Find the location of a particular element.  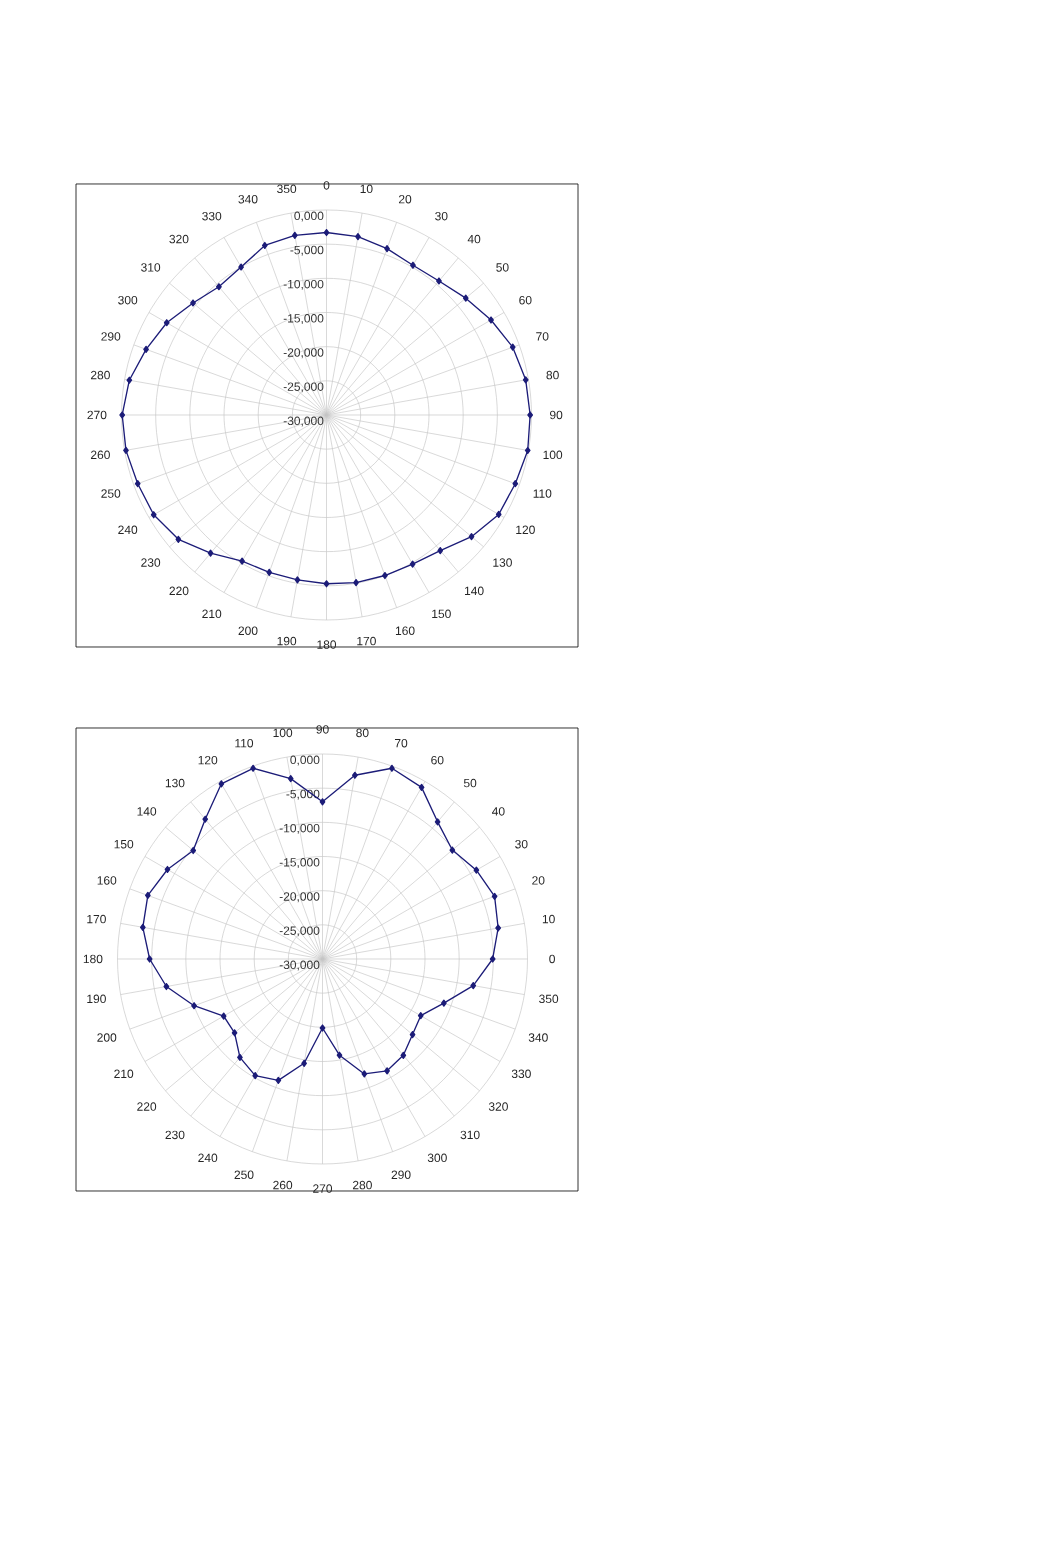

y-tick-label: -5,000 is located at coordinates (307, 250).